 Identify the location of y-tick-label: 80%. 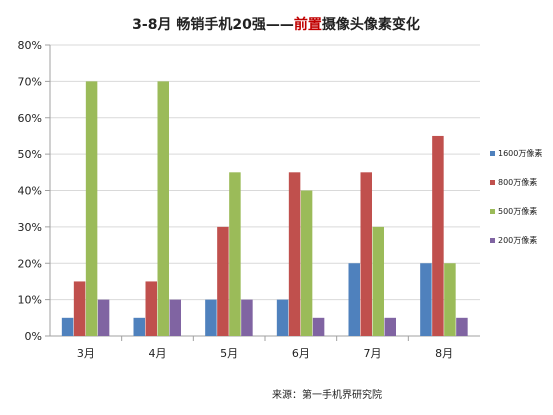
(30, 45).